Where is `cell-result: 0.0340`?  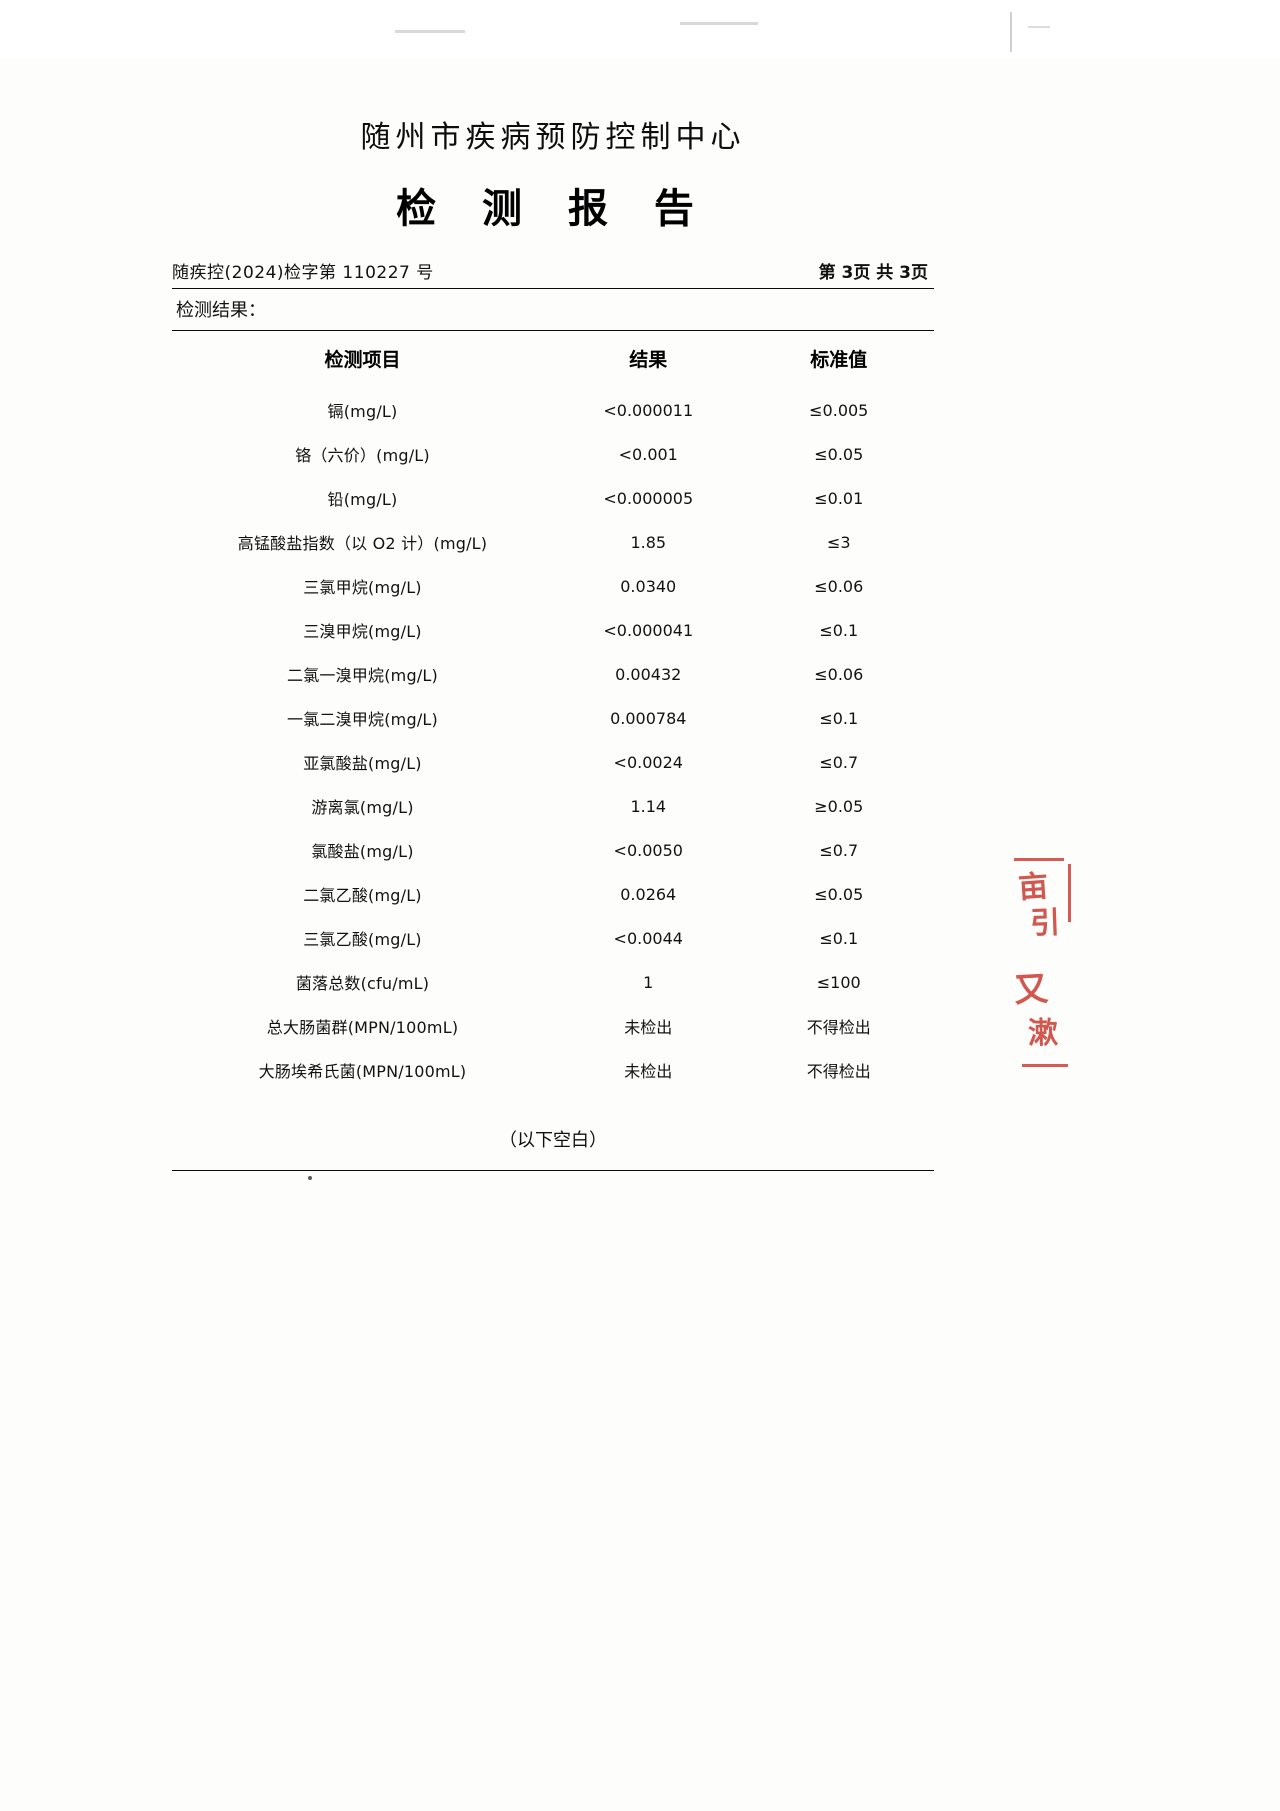 cell-result: 0.0340 is located at coordinates (648, 586).